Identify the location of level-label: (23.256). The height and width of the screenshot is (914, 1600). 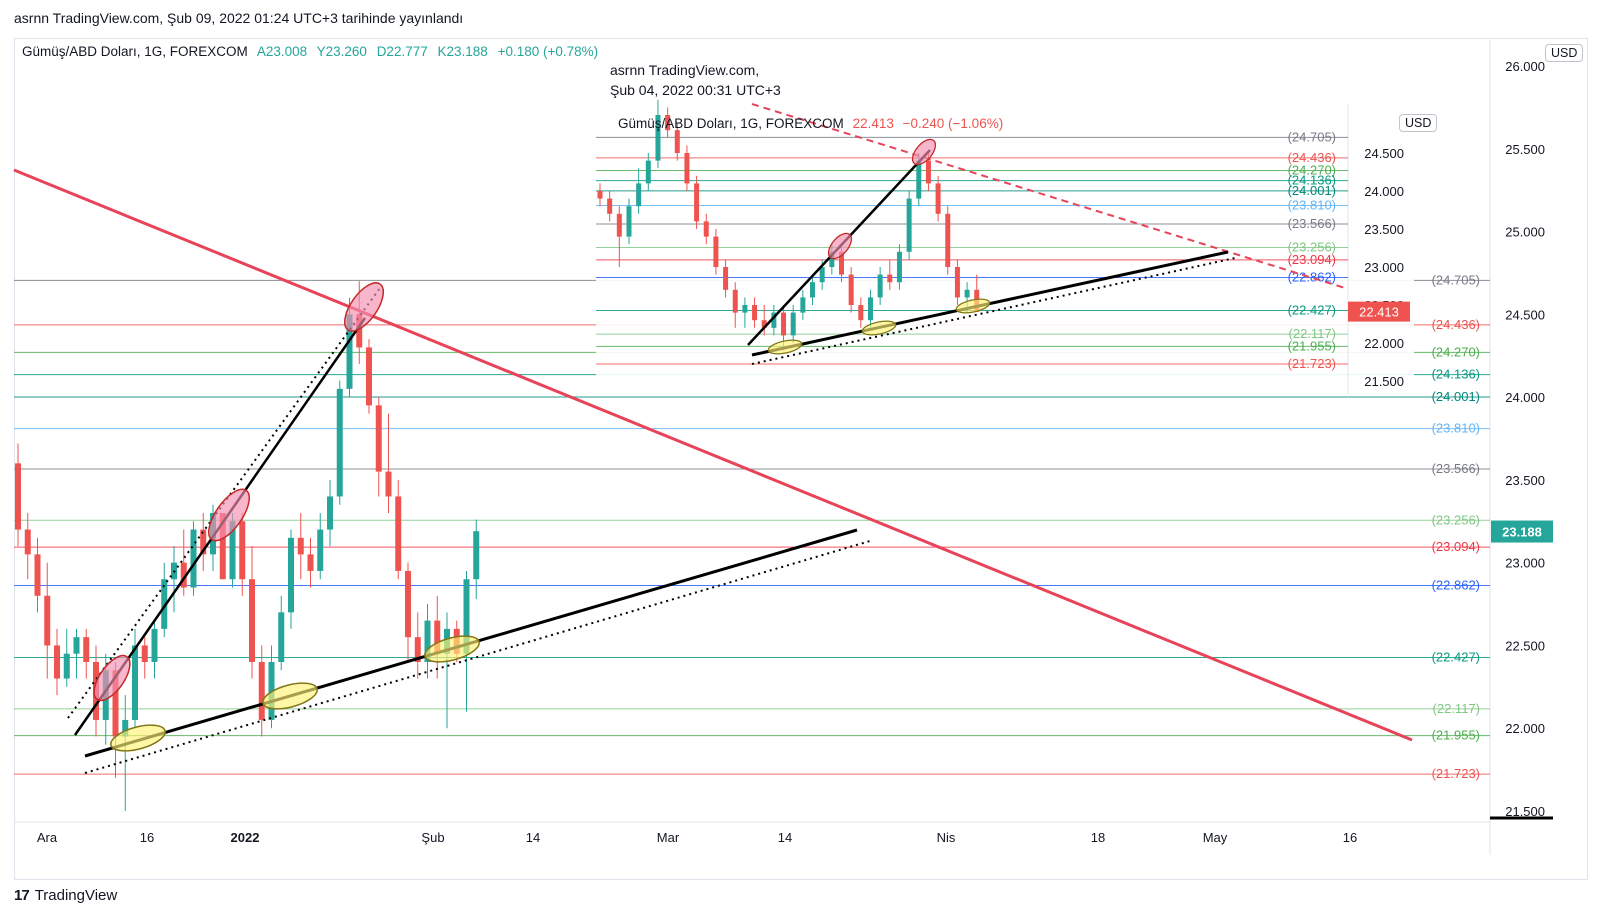
(1456, 519).